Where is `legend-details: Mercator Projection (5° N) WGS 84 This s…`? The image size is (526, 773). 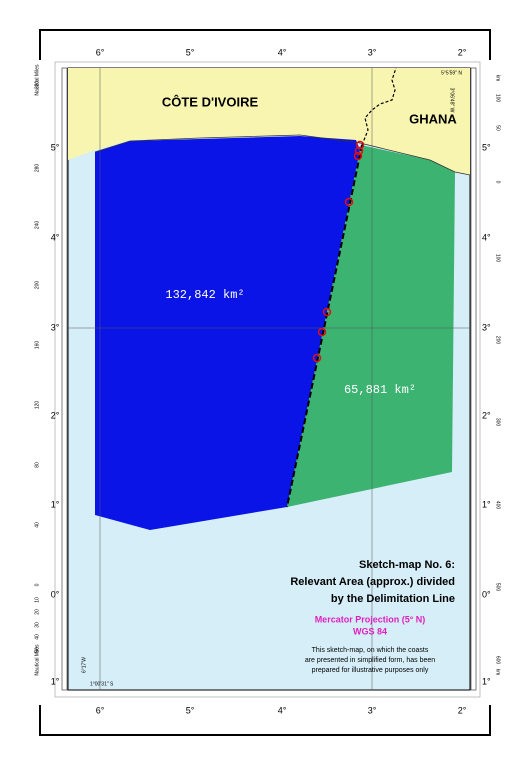
legend-details: Mercator Projection (5° N) WGS 84 This s… is located at coordinates (370, 643).